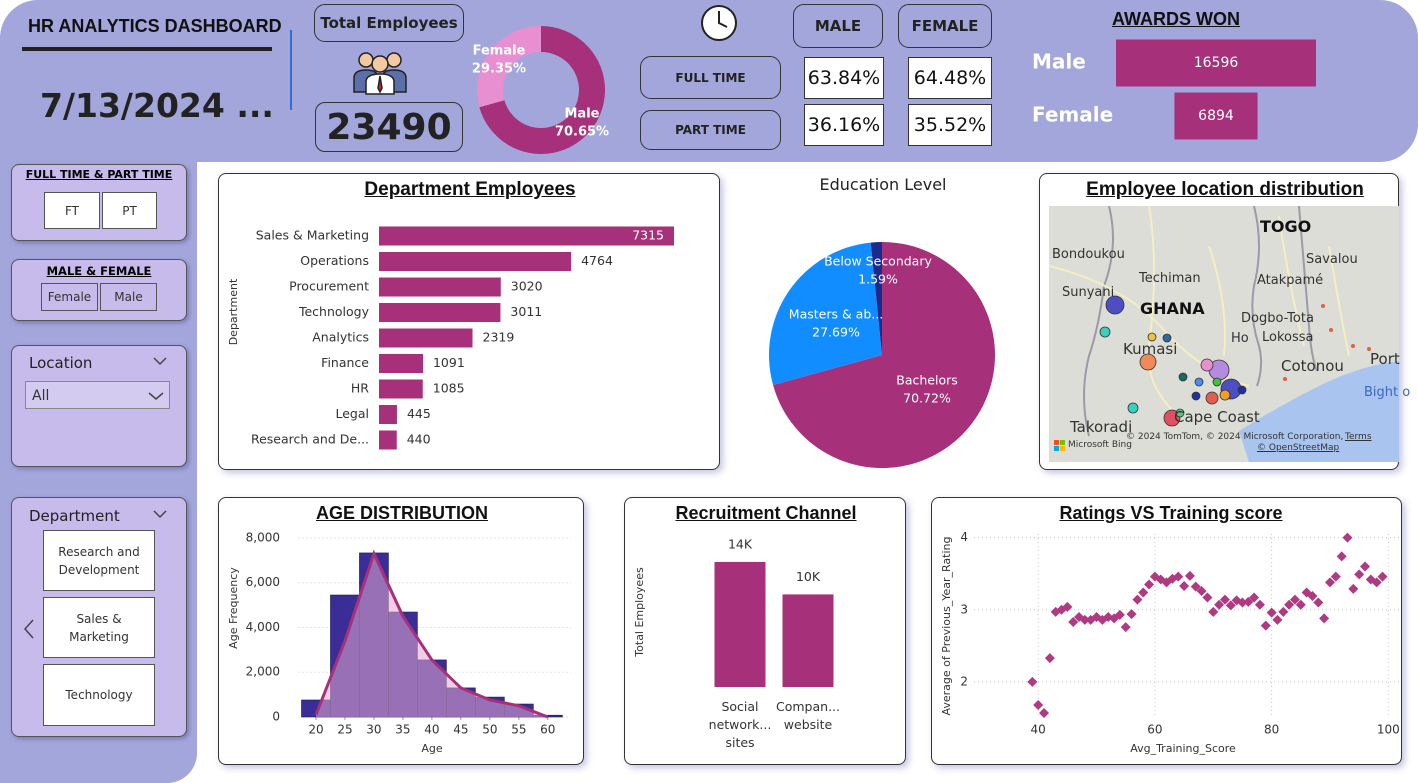 The image size is (1418, 783). I want to click on slicer-card, so click(99, 290).